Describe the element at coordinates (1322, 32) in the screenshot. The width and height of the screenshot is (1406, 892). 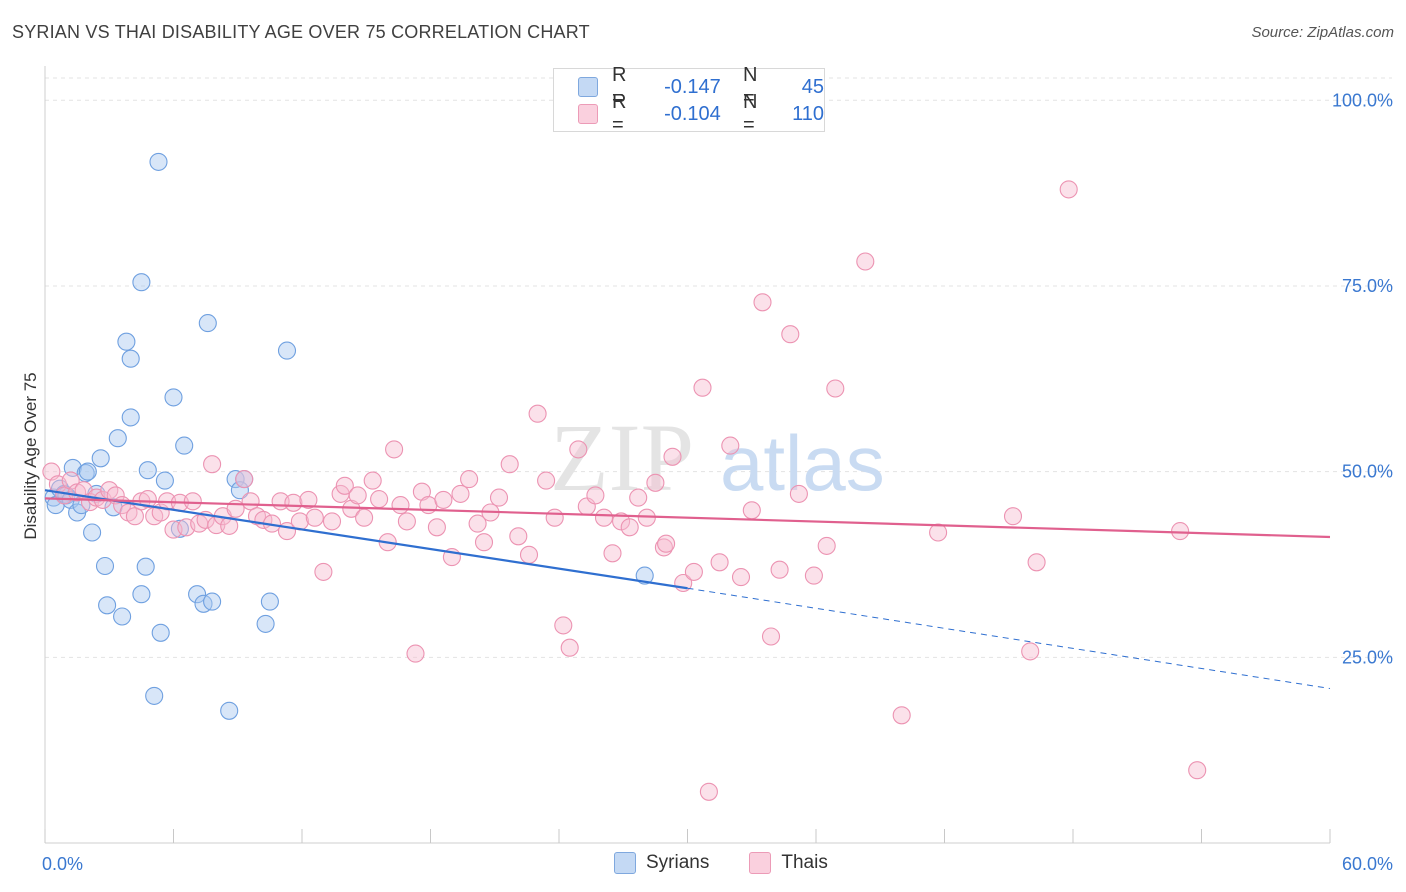
I see `chart-source: Source: ZipAtlas.com` at that location.